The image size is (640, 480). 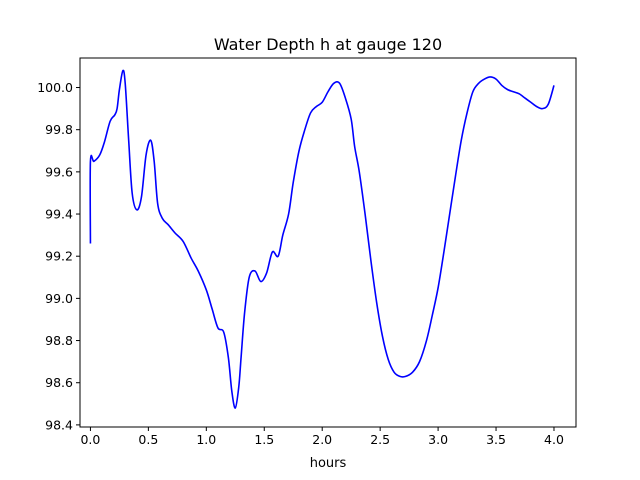 I want to click on y-tick-label: 98.6, so click(x=59, y=382).